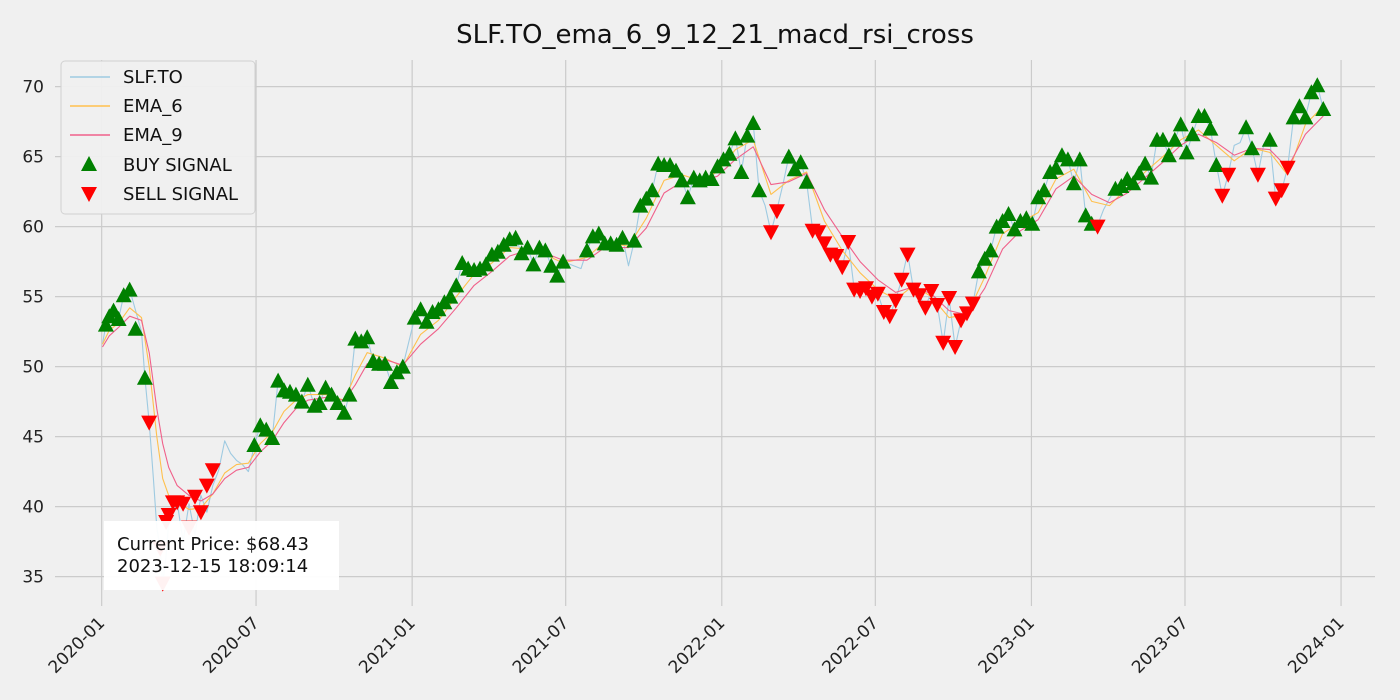 This screenshot has height=700, width=1400. What do you see at coordinates (33, 508) in the screenshot?
I see `y-tick-label: 40` at bounding box center [33, 508].